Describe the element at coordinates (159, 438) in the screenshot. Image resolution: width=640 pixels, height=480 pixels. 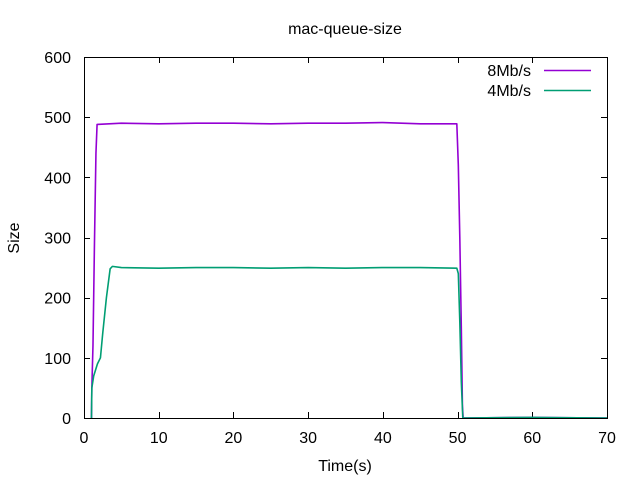
I see `x-tick-label: 10` at that location.